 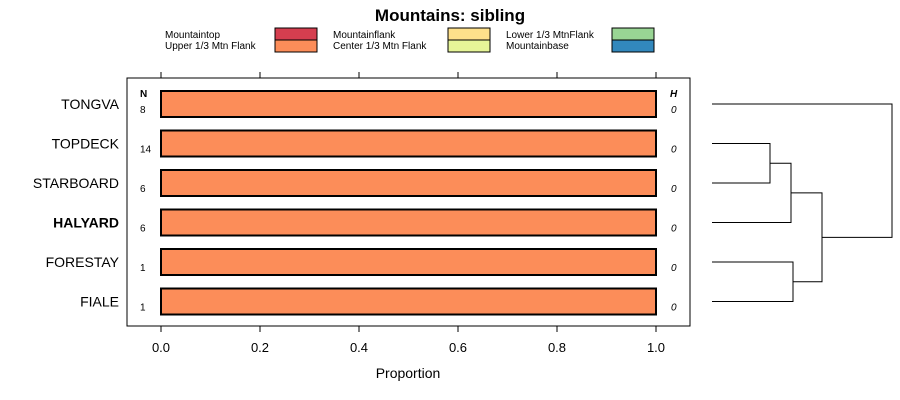 What do you see at coordinates (557, 347) in the screenshot?
I see `x-tick-label-4: 0.8` at bounding box center [557, 347].